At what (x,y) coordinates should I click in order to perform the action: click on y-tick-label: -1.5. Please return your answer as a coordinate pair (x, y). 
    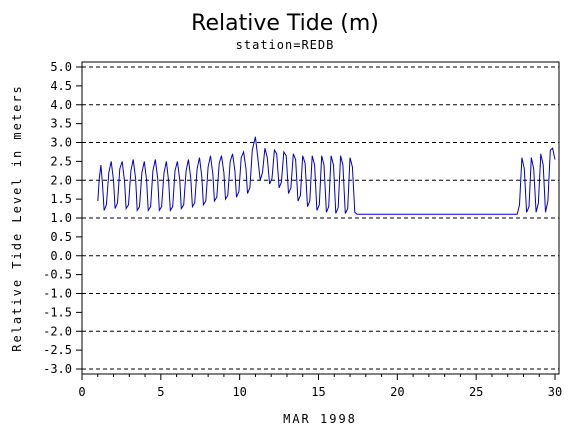
    Looking at the image, I should click on (57, 312).